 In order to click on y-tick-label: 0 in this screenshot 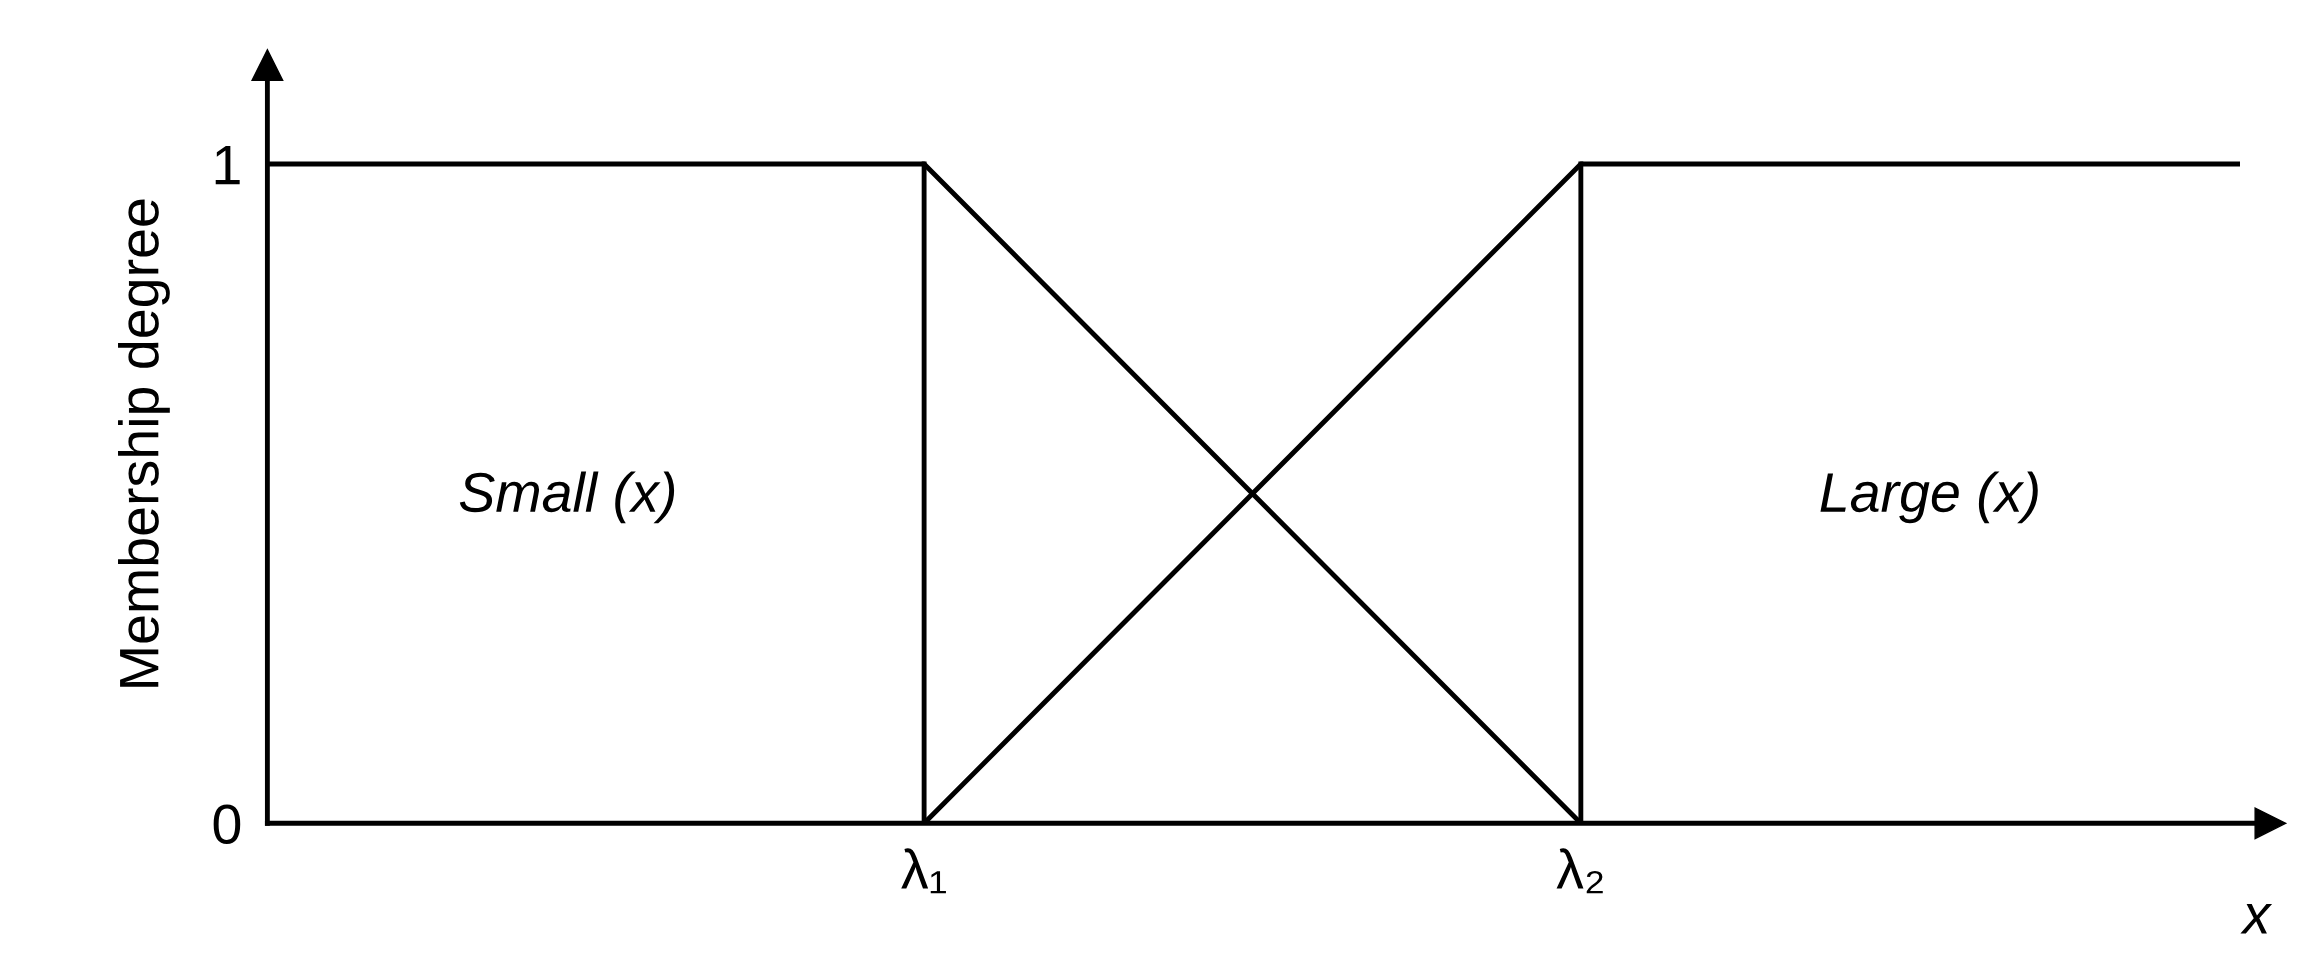, I will do `click(227, 824)`.